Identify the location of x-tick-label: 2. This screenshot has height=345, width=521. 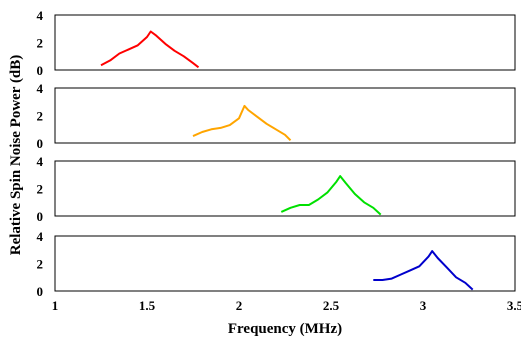
(239, 305).